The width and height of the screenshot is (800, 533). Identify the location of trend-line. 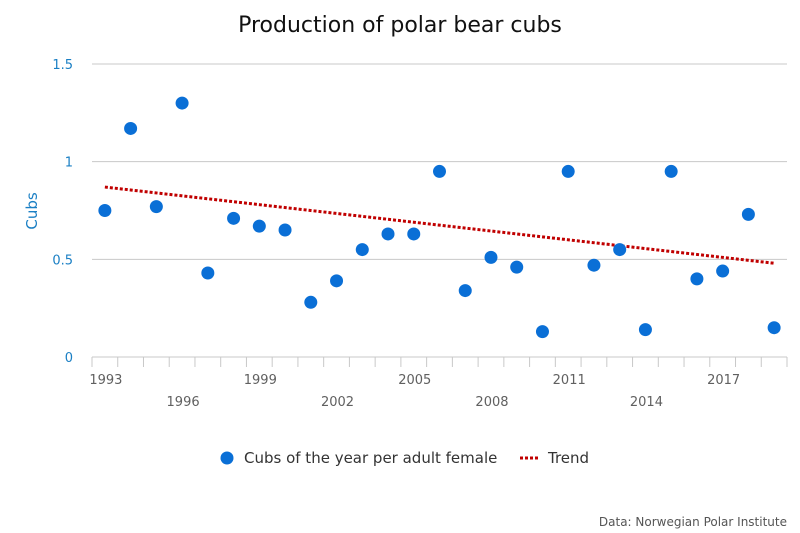
(439, 225).